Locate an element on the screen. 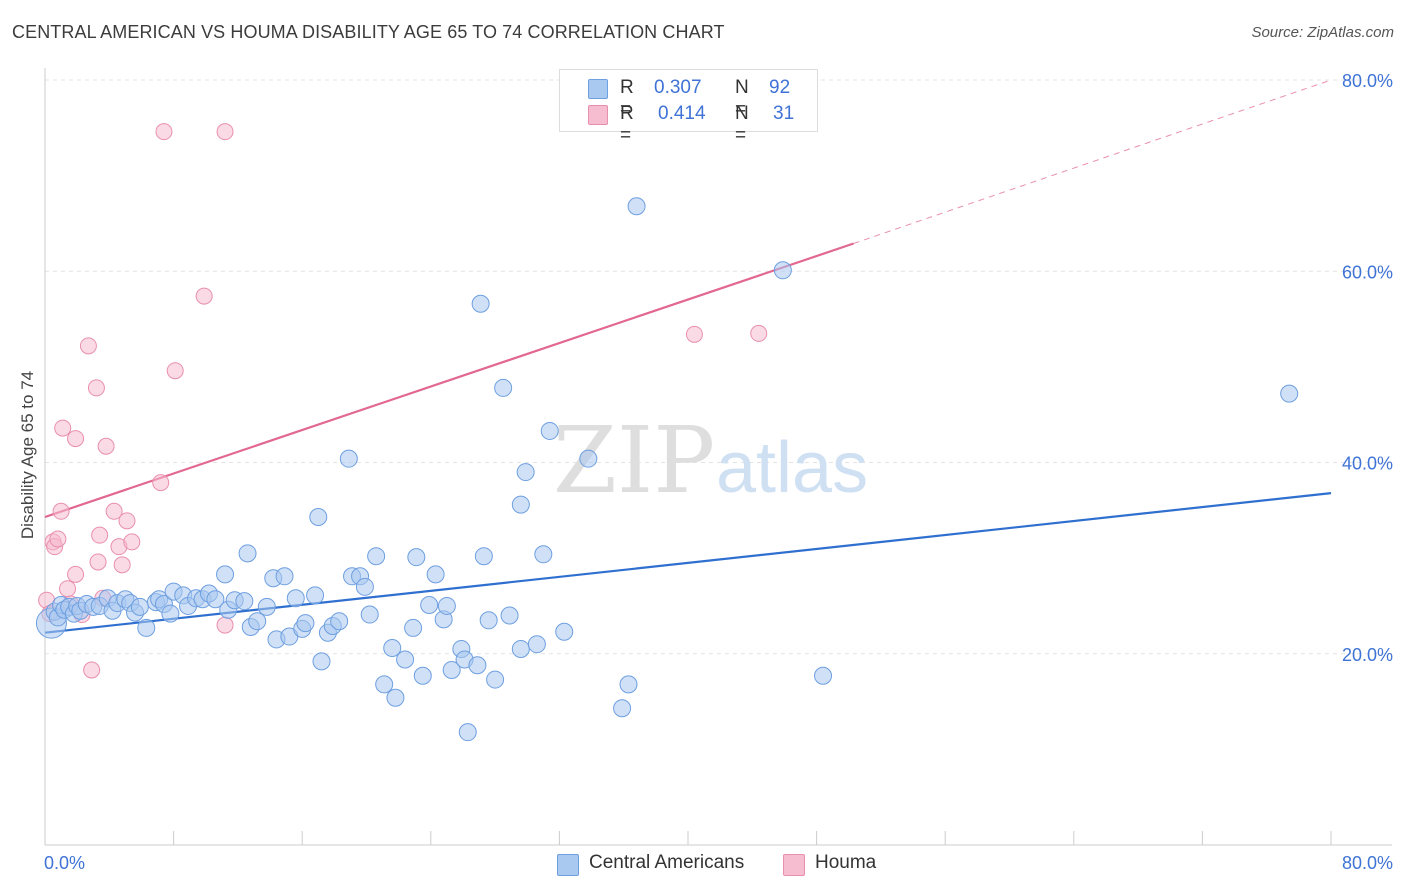 The width and height of the screenshot is (1406, 892). r-label: R = is located at coordinates (627, 124).